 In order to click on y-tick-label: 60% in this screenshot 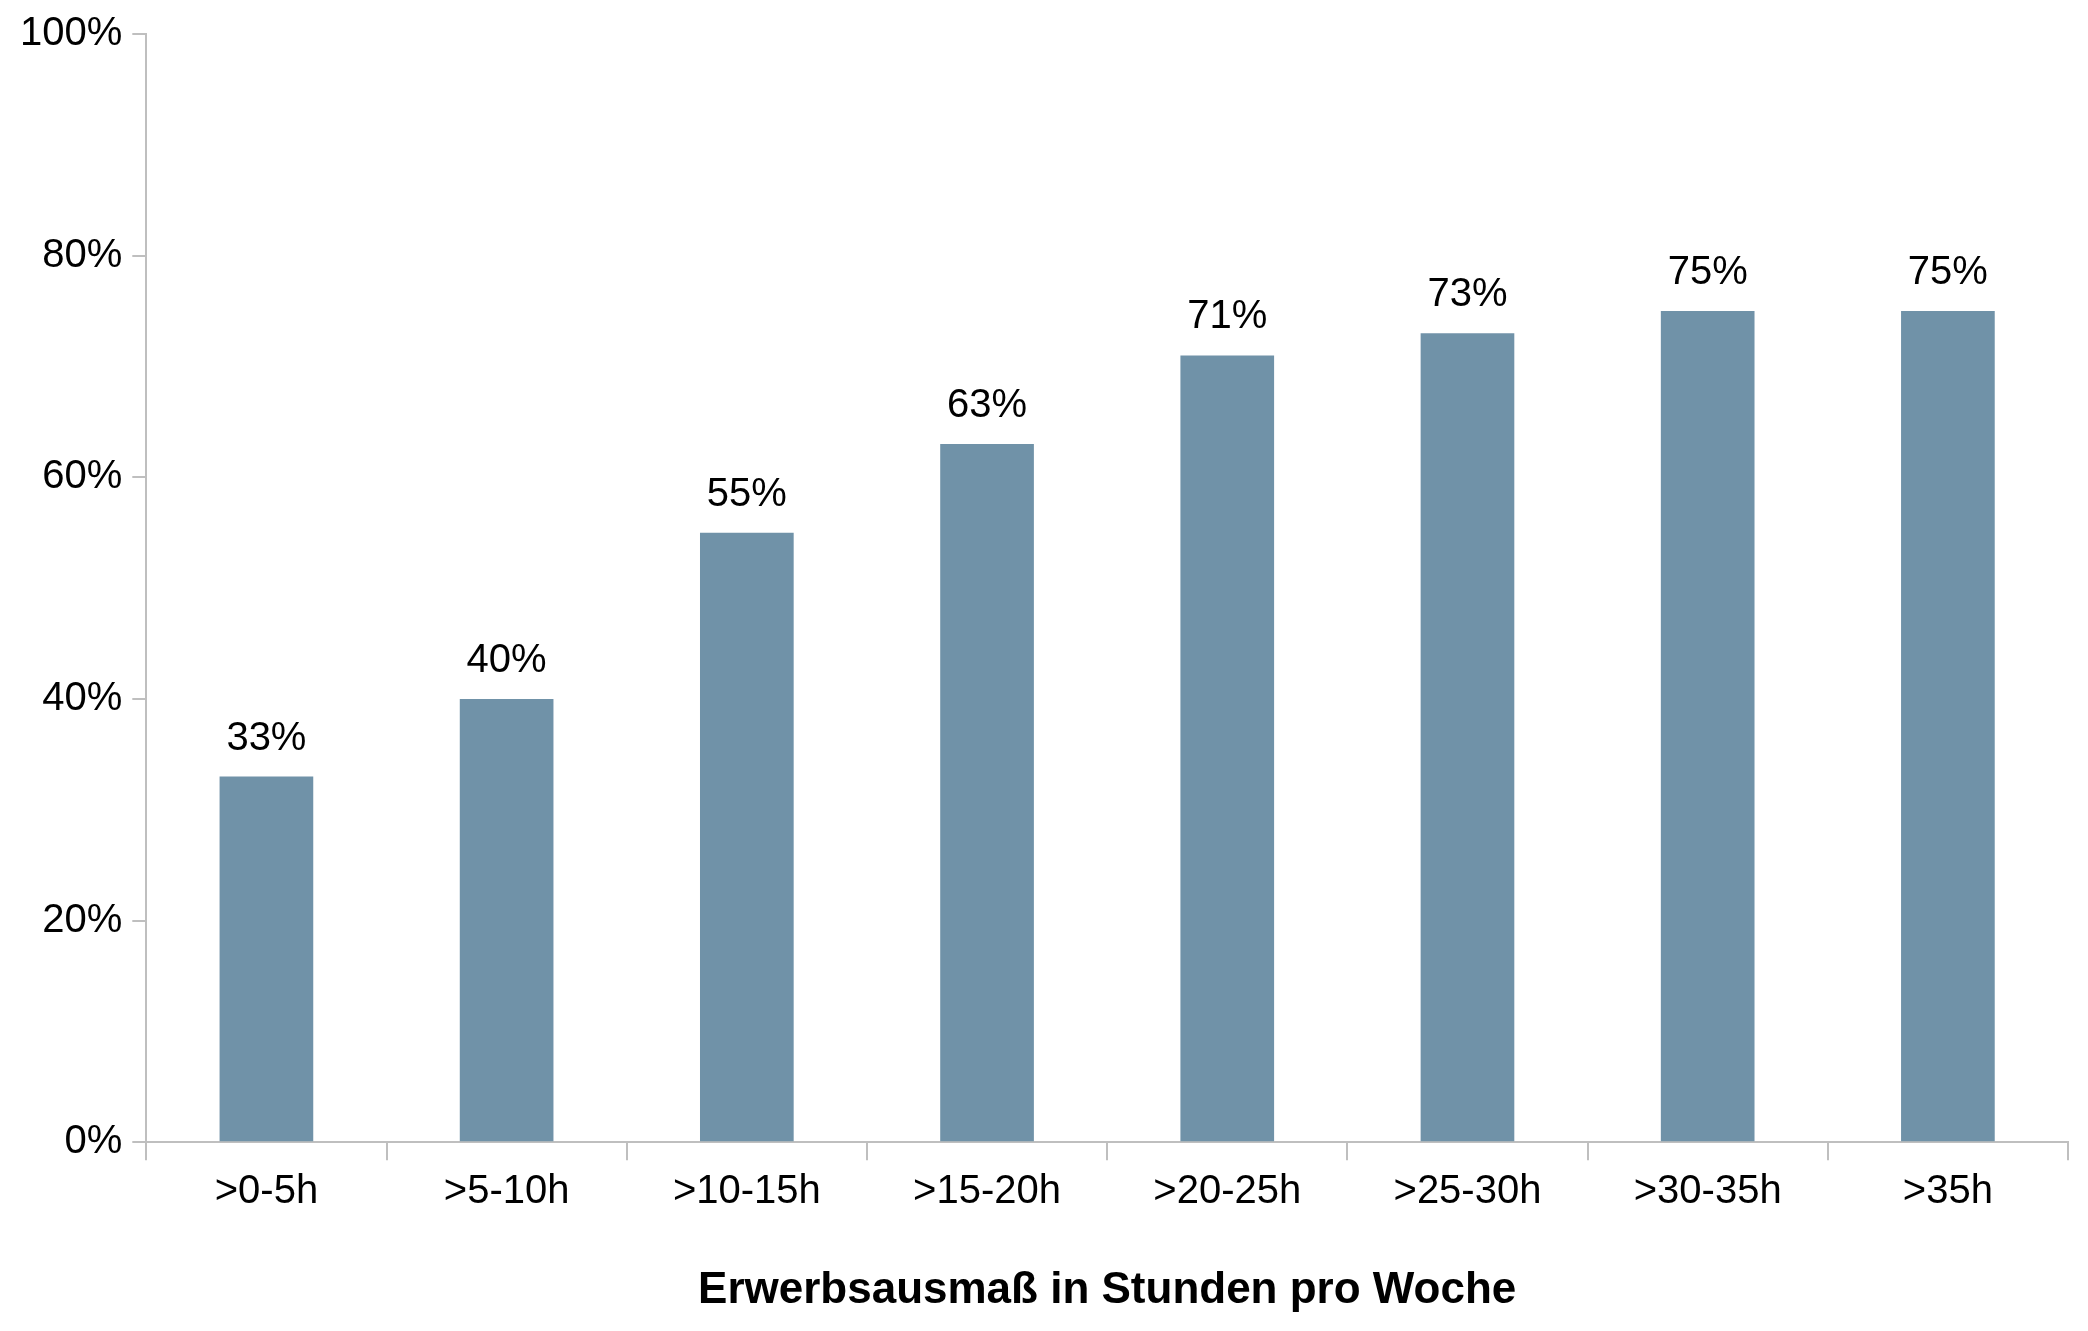, I will do `click(82, 474)`.